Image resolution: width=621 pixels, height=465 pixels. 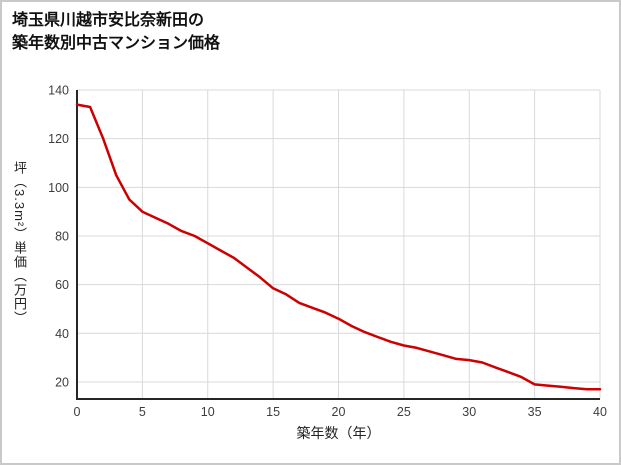 What do you see at coordinates (62, 382) in the screenshot?
I see `y-tick-label: 20` at bounding box center [62, 382].